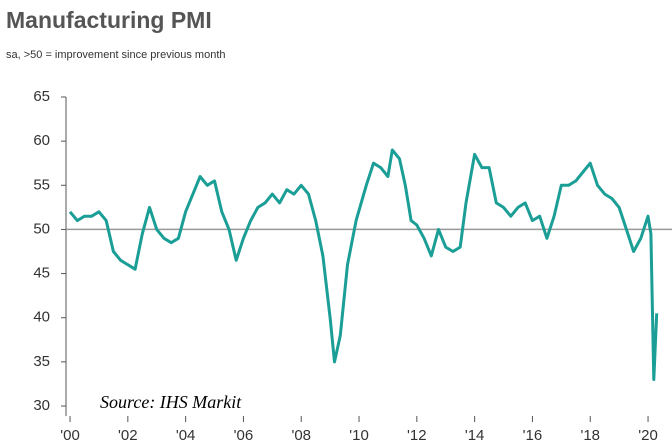 The width and height of the screenshot is (672, 446). Describe the element at coordinates (648, 435) in the screenshot. I see `x-tick-label: '20` at that location.